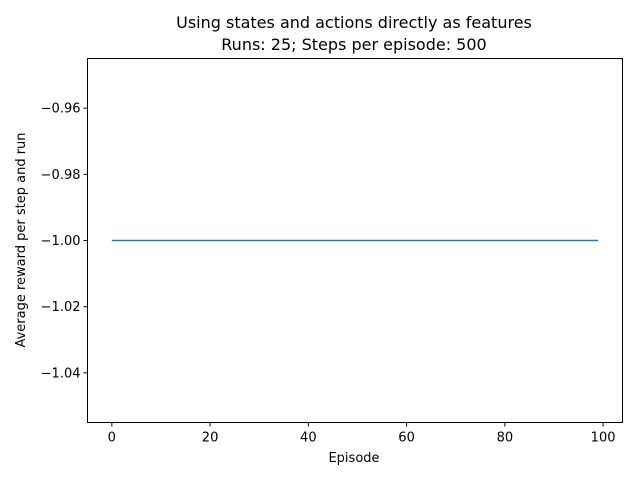 This screenshot has width=640, height=480. What do you see at coordinates (406, 438) in the screenshot?
I see `x-tick-label: 60` at bounding box center [406, 438].